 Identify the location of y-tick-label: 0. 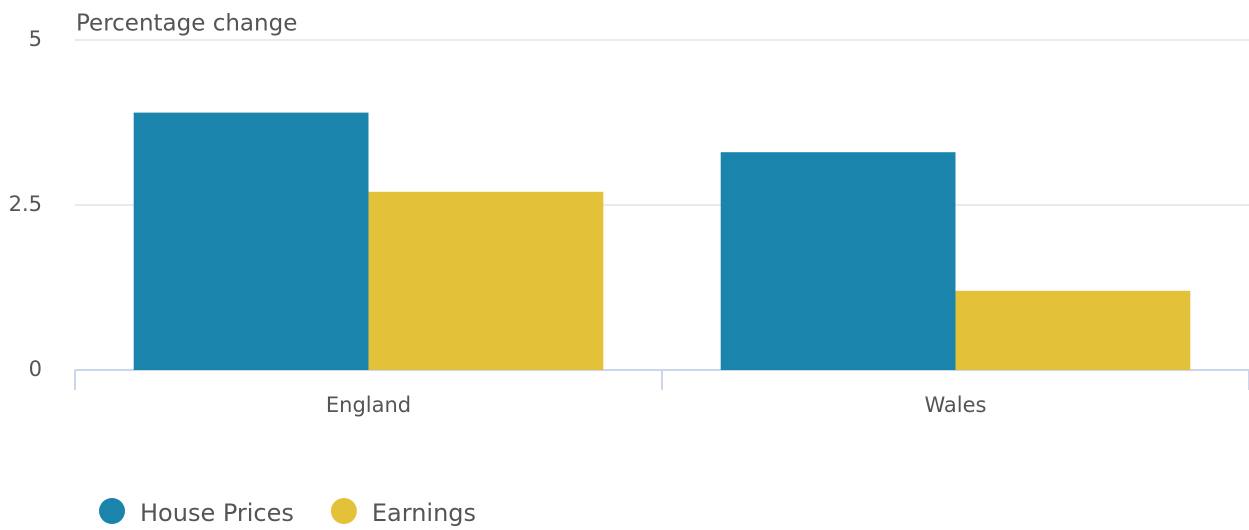
(35, 369).